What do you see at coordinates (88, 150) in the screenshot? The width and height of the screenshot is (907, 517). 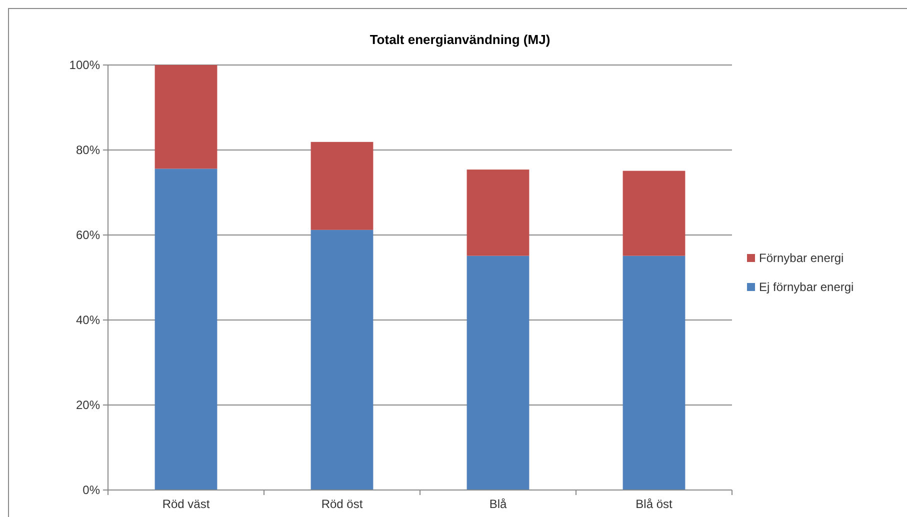 I see `y-tick-label: 80%` at bounding box center [88, 150].